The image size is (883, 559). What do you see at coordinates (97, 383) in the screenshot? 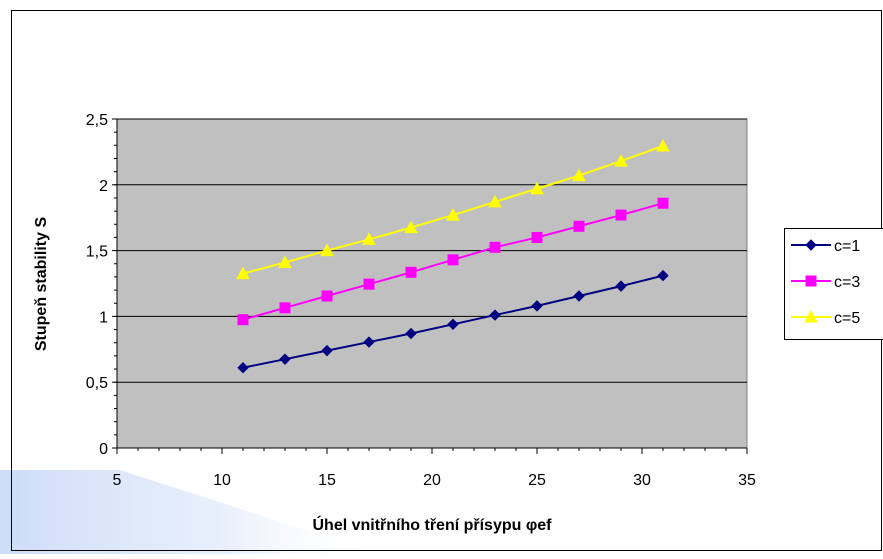
I see `y-tick-label: 0,5` at bounding box center [97, 383].